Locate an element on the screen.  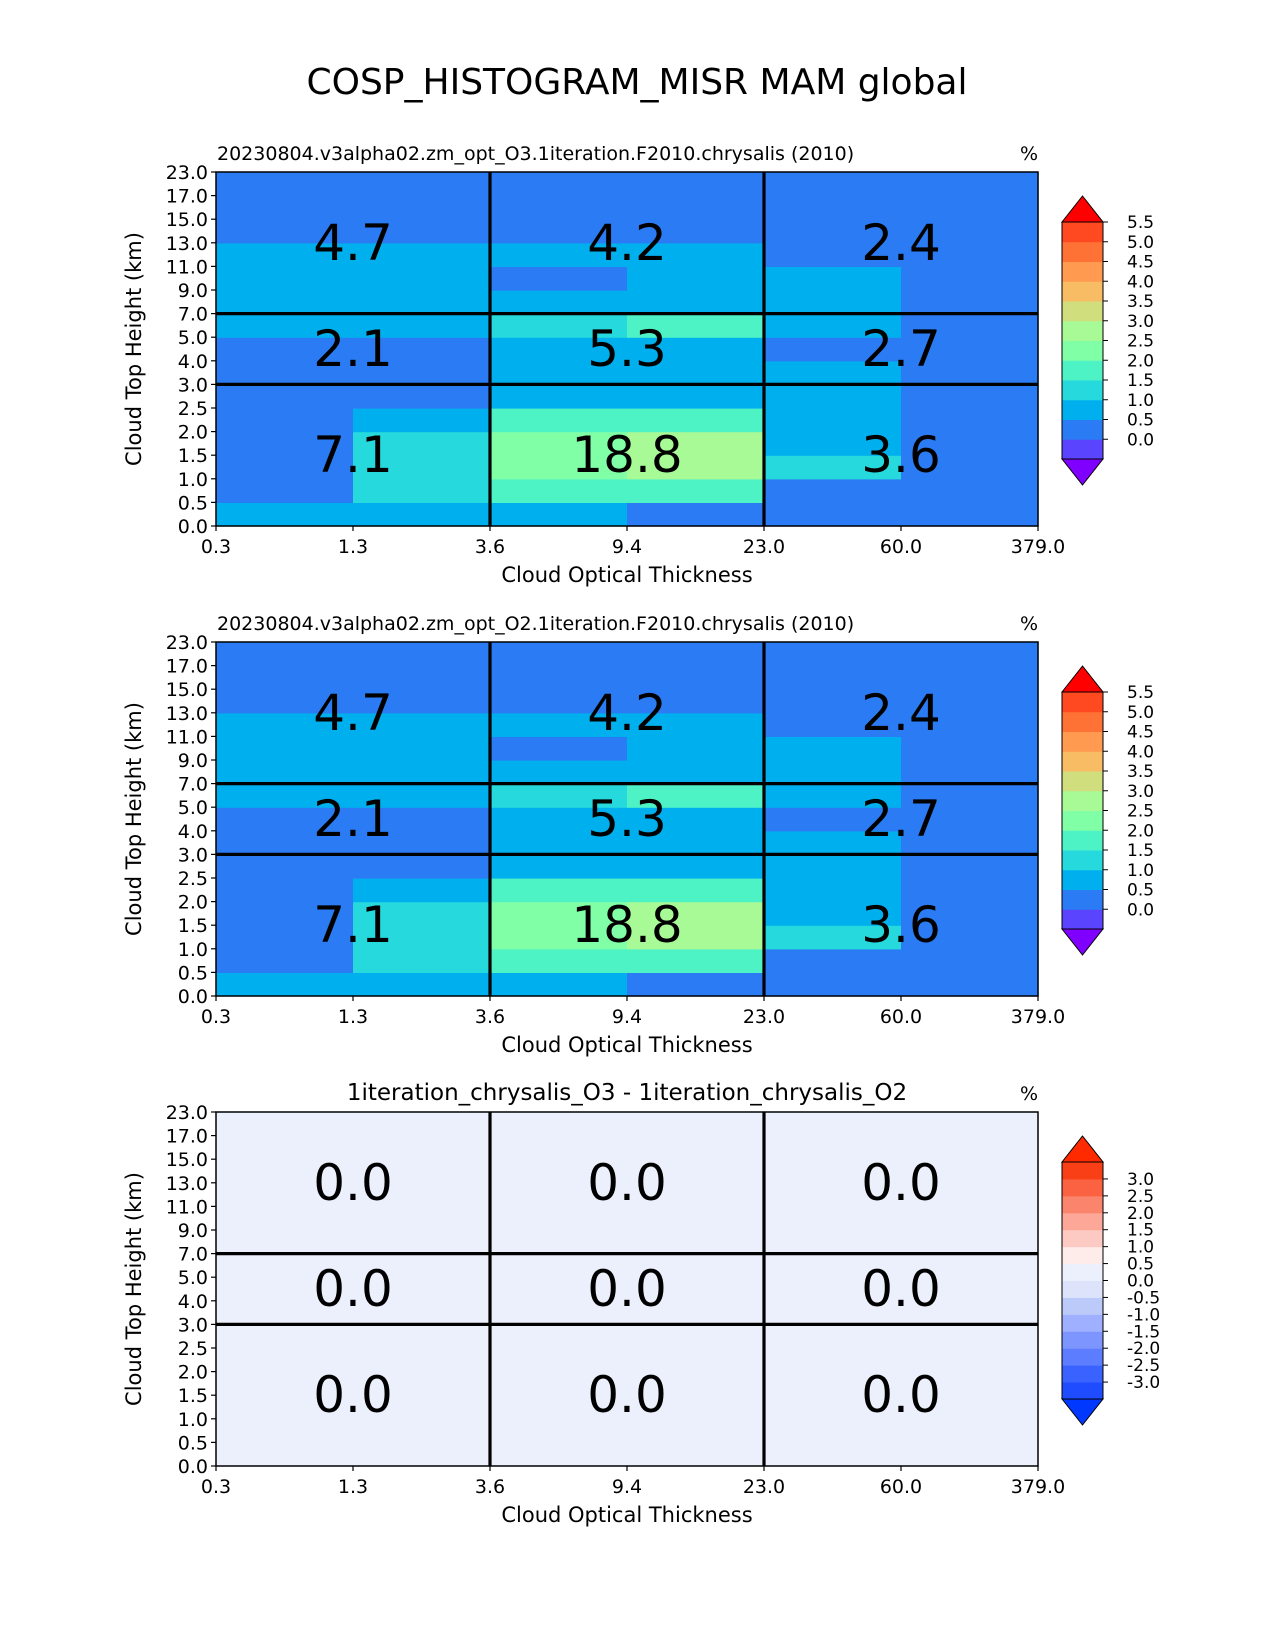
y-tick-label: 3.0 is located at coordinates (193, 855).